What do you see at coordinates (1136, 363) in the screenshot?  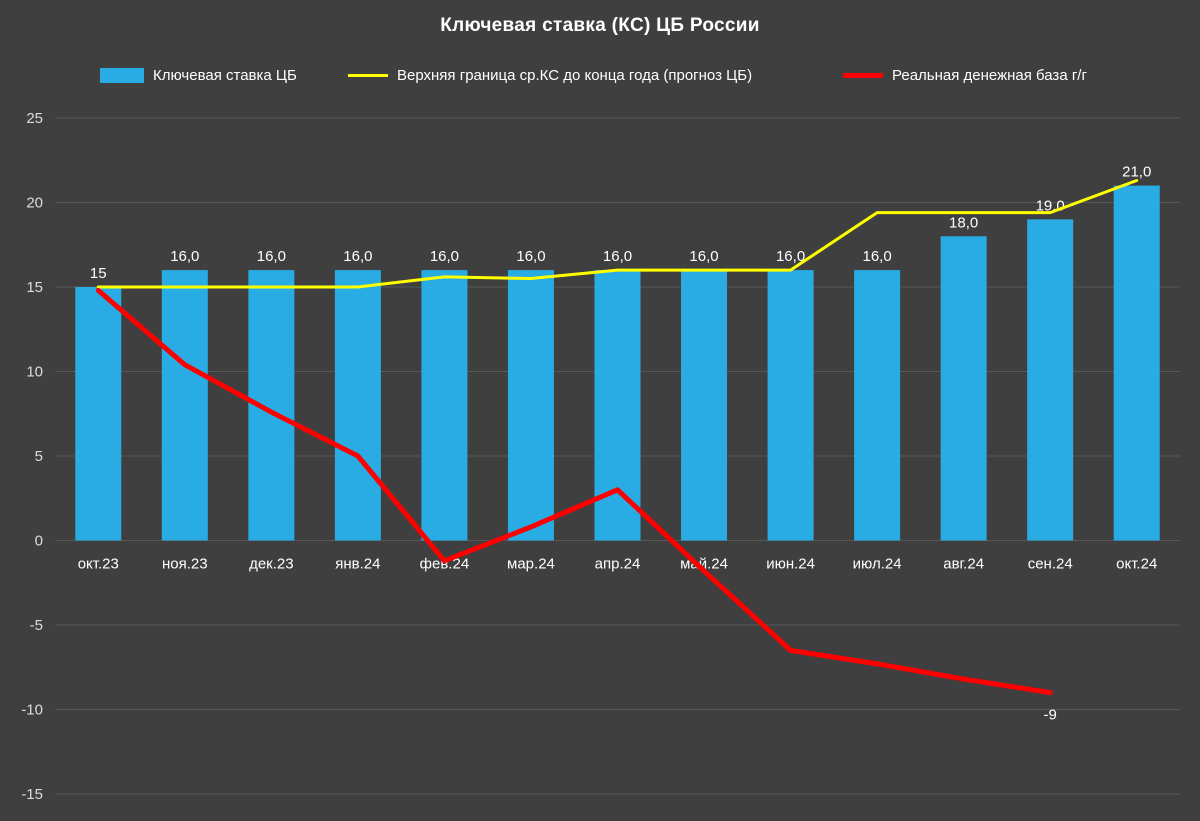 I see `bar-окт.24` at bounding box center [1136, 363].